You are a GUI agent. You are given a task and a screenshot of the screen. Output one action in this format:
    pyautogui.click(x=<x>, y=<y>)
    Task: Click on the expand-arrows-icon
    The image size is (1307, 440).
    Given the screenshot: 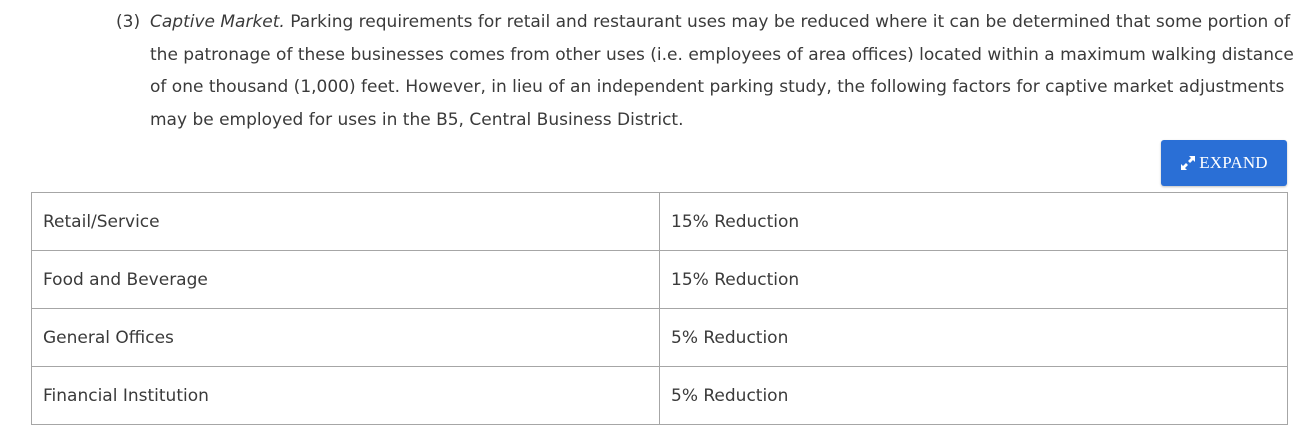 What is the action you would take?
    pyautogui.click(x=1188, y=163)
    